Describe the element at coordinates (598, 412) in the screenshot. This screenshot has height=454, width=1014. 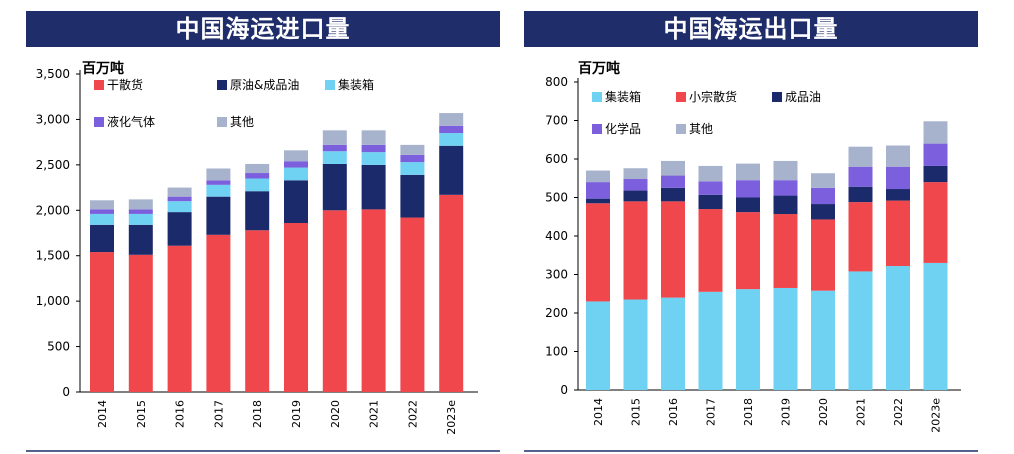
I see `export-x-tick-label: 2014` at that location.